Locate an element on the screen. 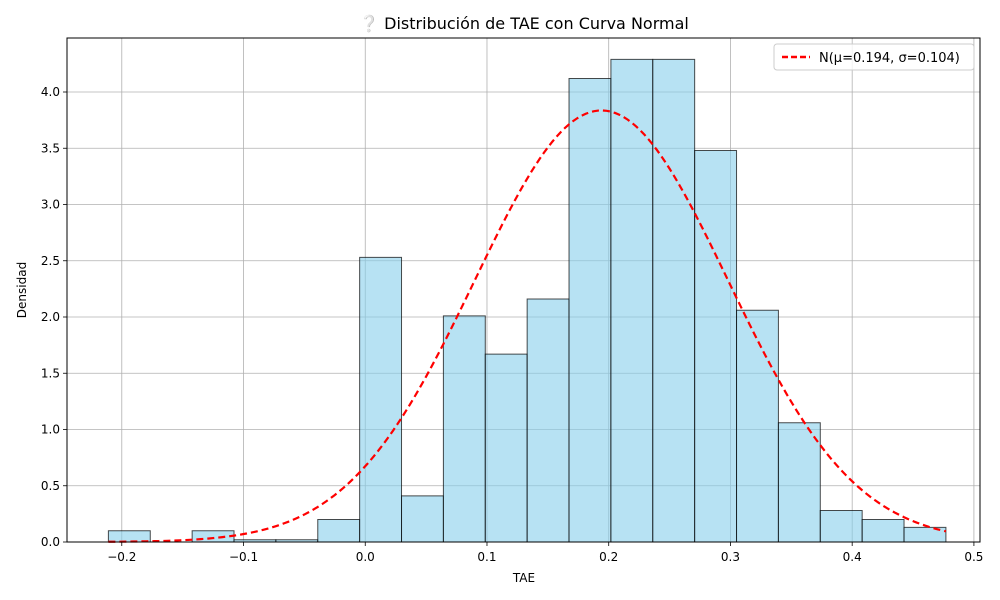 This screenshot has width=1000, height=600. x-tick-label: 0.4 is located at coordinates (852, 557).